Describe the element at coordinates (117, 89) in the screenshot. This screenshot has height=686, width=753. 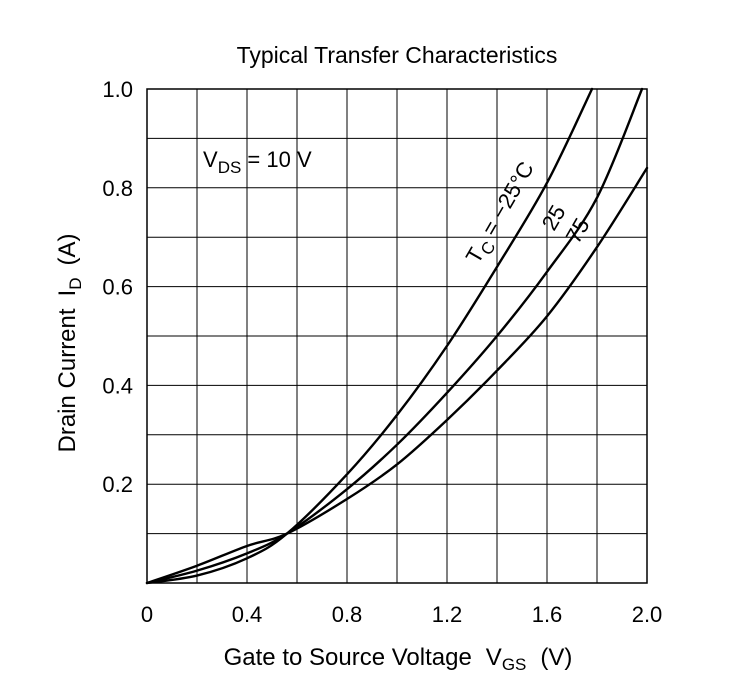
I see `y-tick-label: 1.0` at that location.